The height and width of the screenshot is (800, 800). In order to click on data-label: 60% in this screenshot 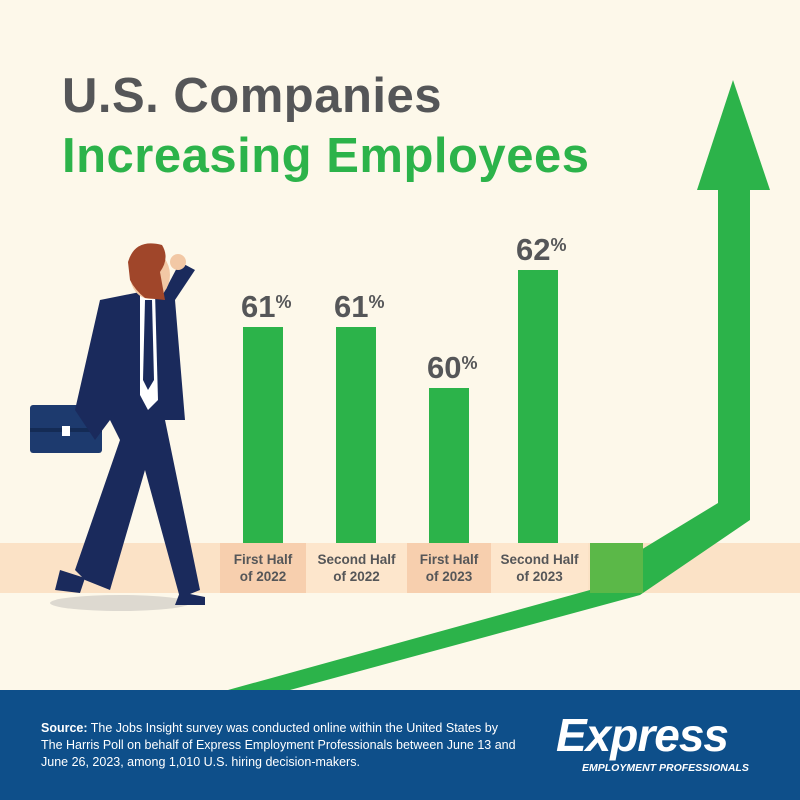, I will do `click(452, 367)`.